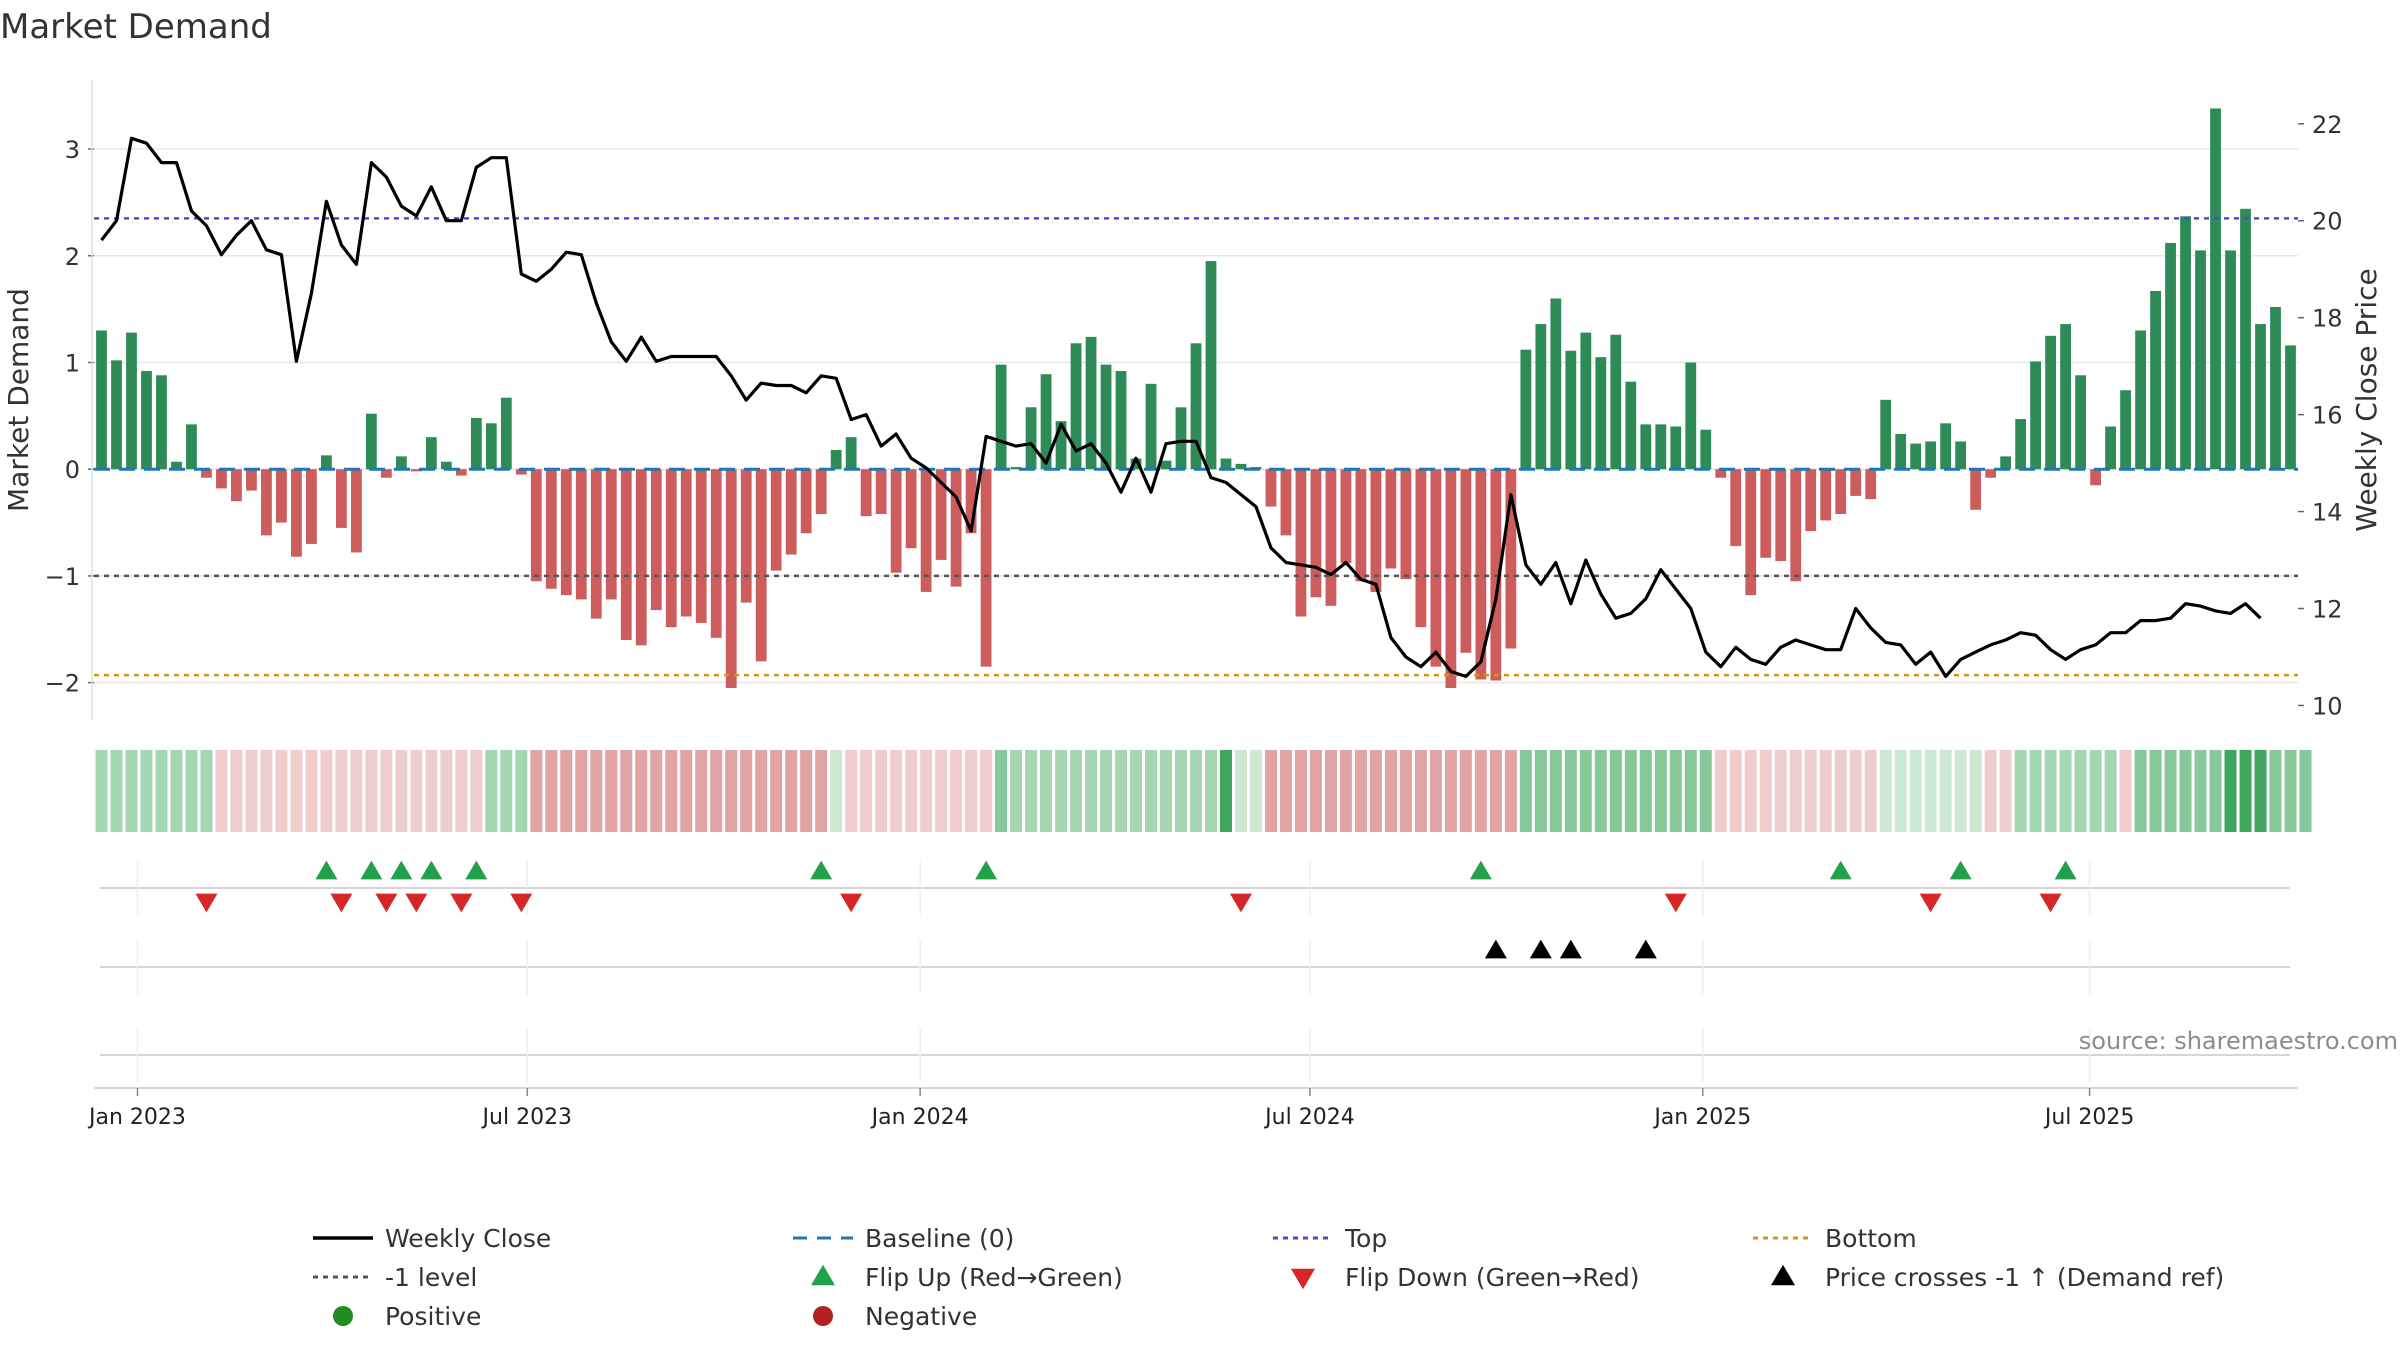 The width and height of the screenshot is (2400, 1355). I want to click on y-tick-label: 2, so click(72, 257).